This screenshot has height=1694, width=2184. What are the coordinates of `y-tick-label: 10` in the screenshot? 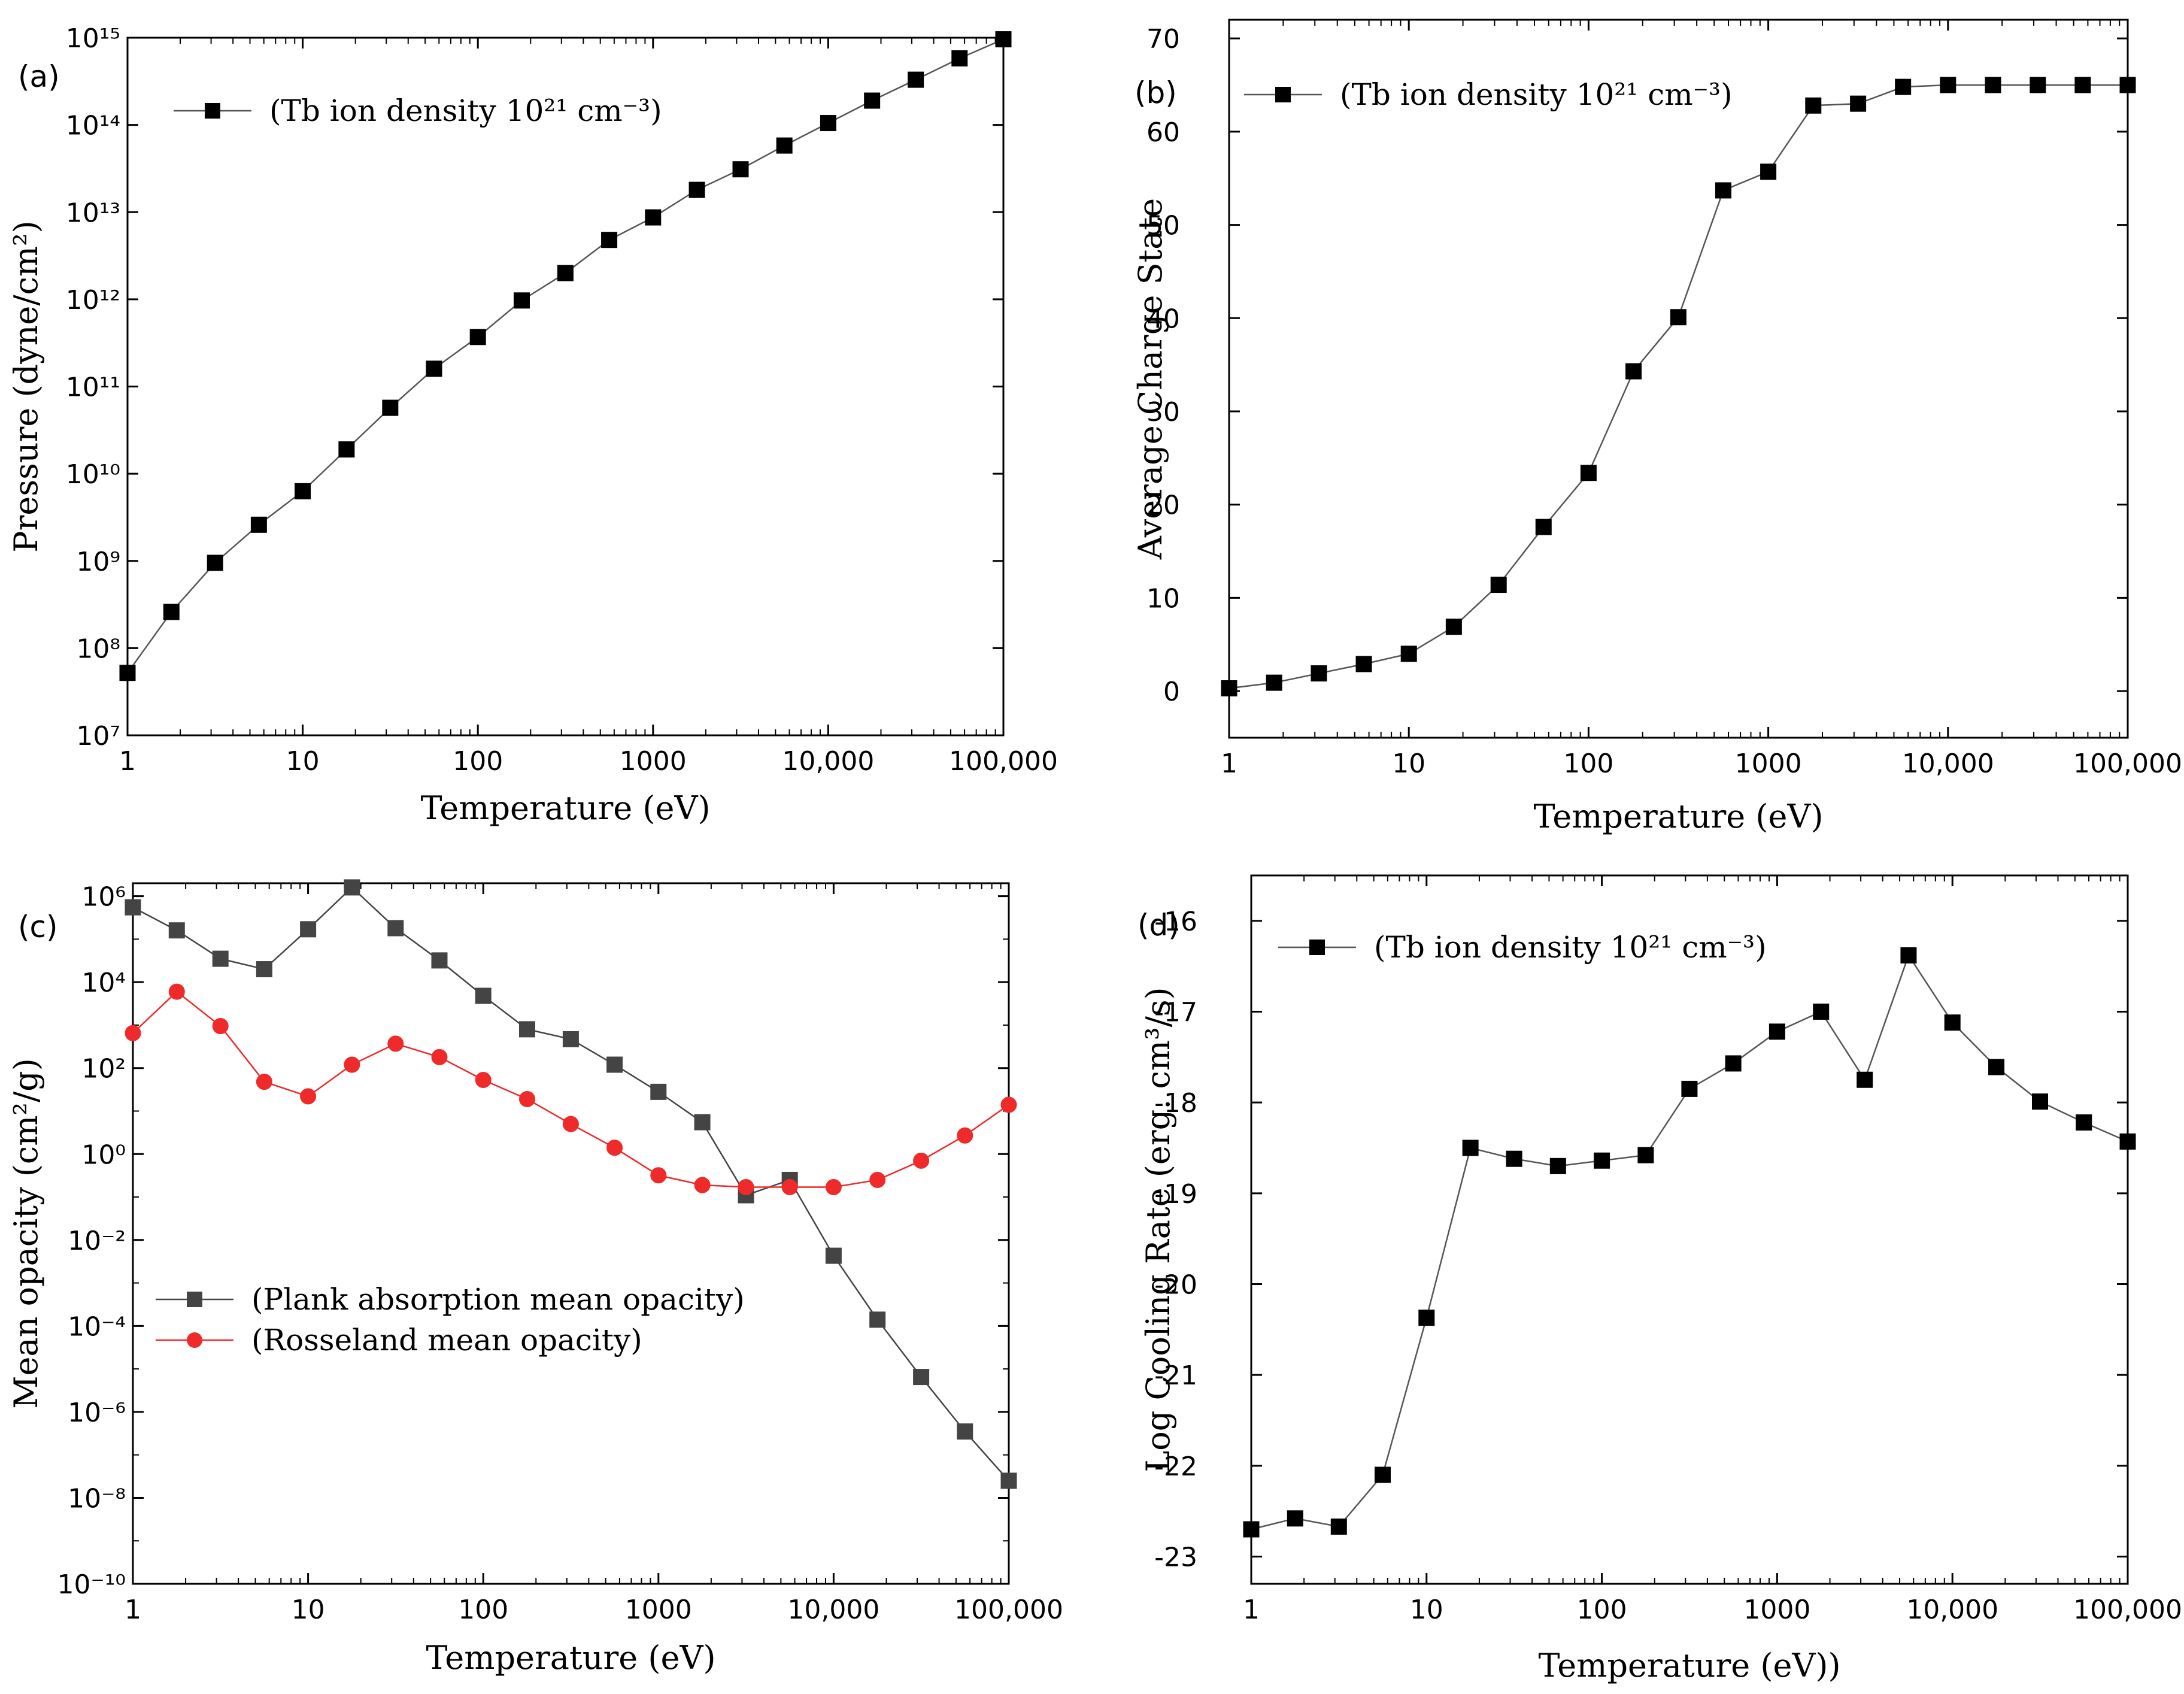 It's located at (1163, 598).